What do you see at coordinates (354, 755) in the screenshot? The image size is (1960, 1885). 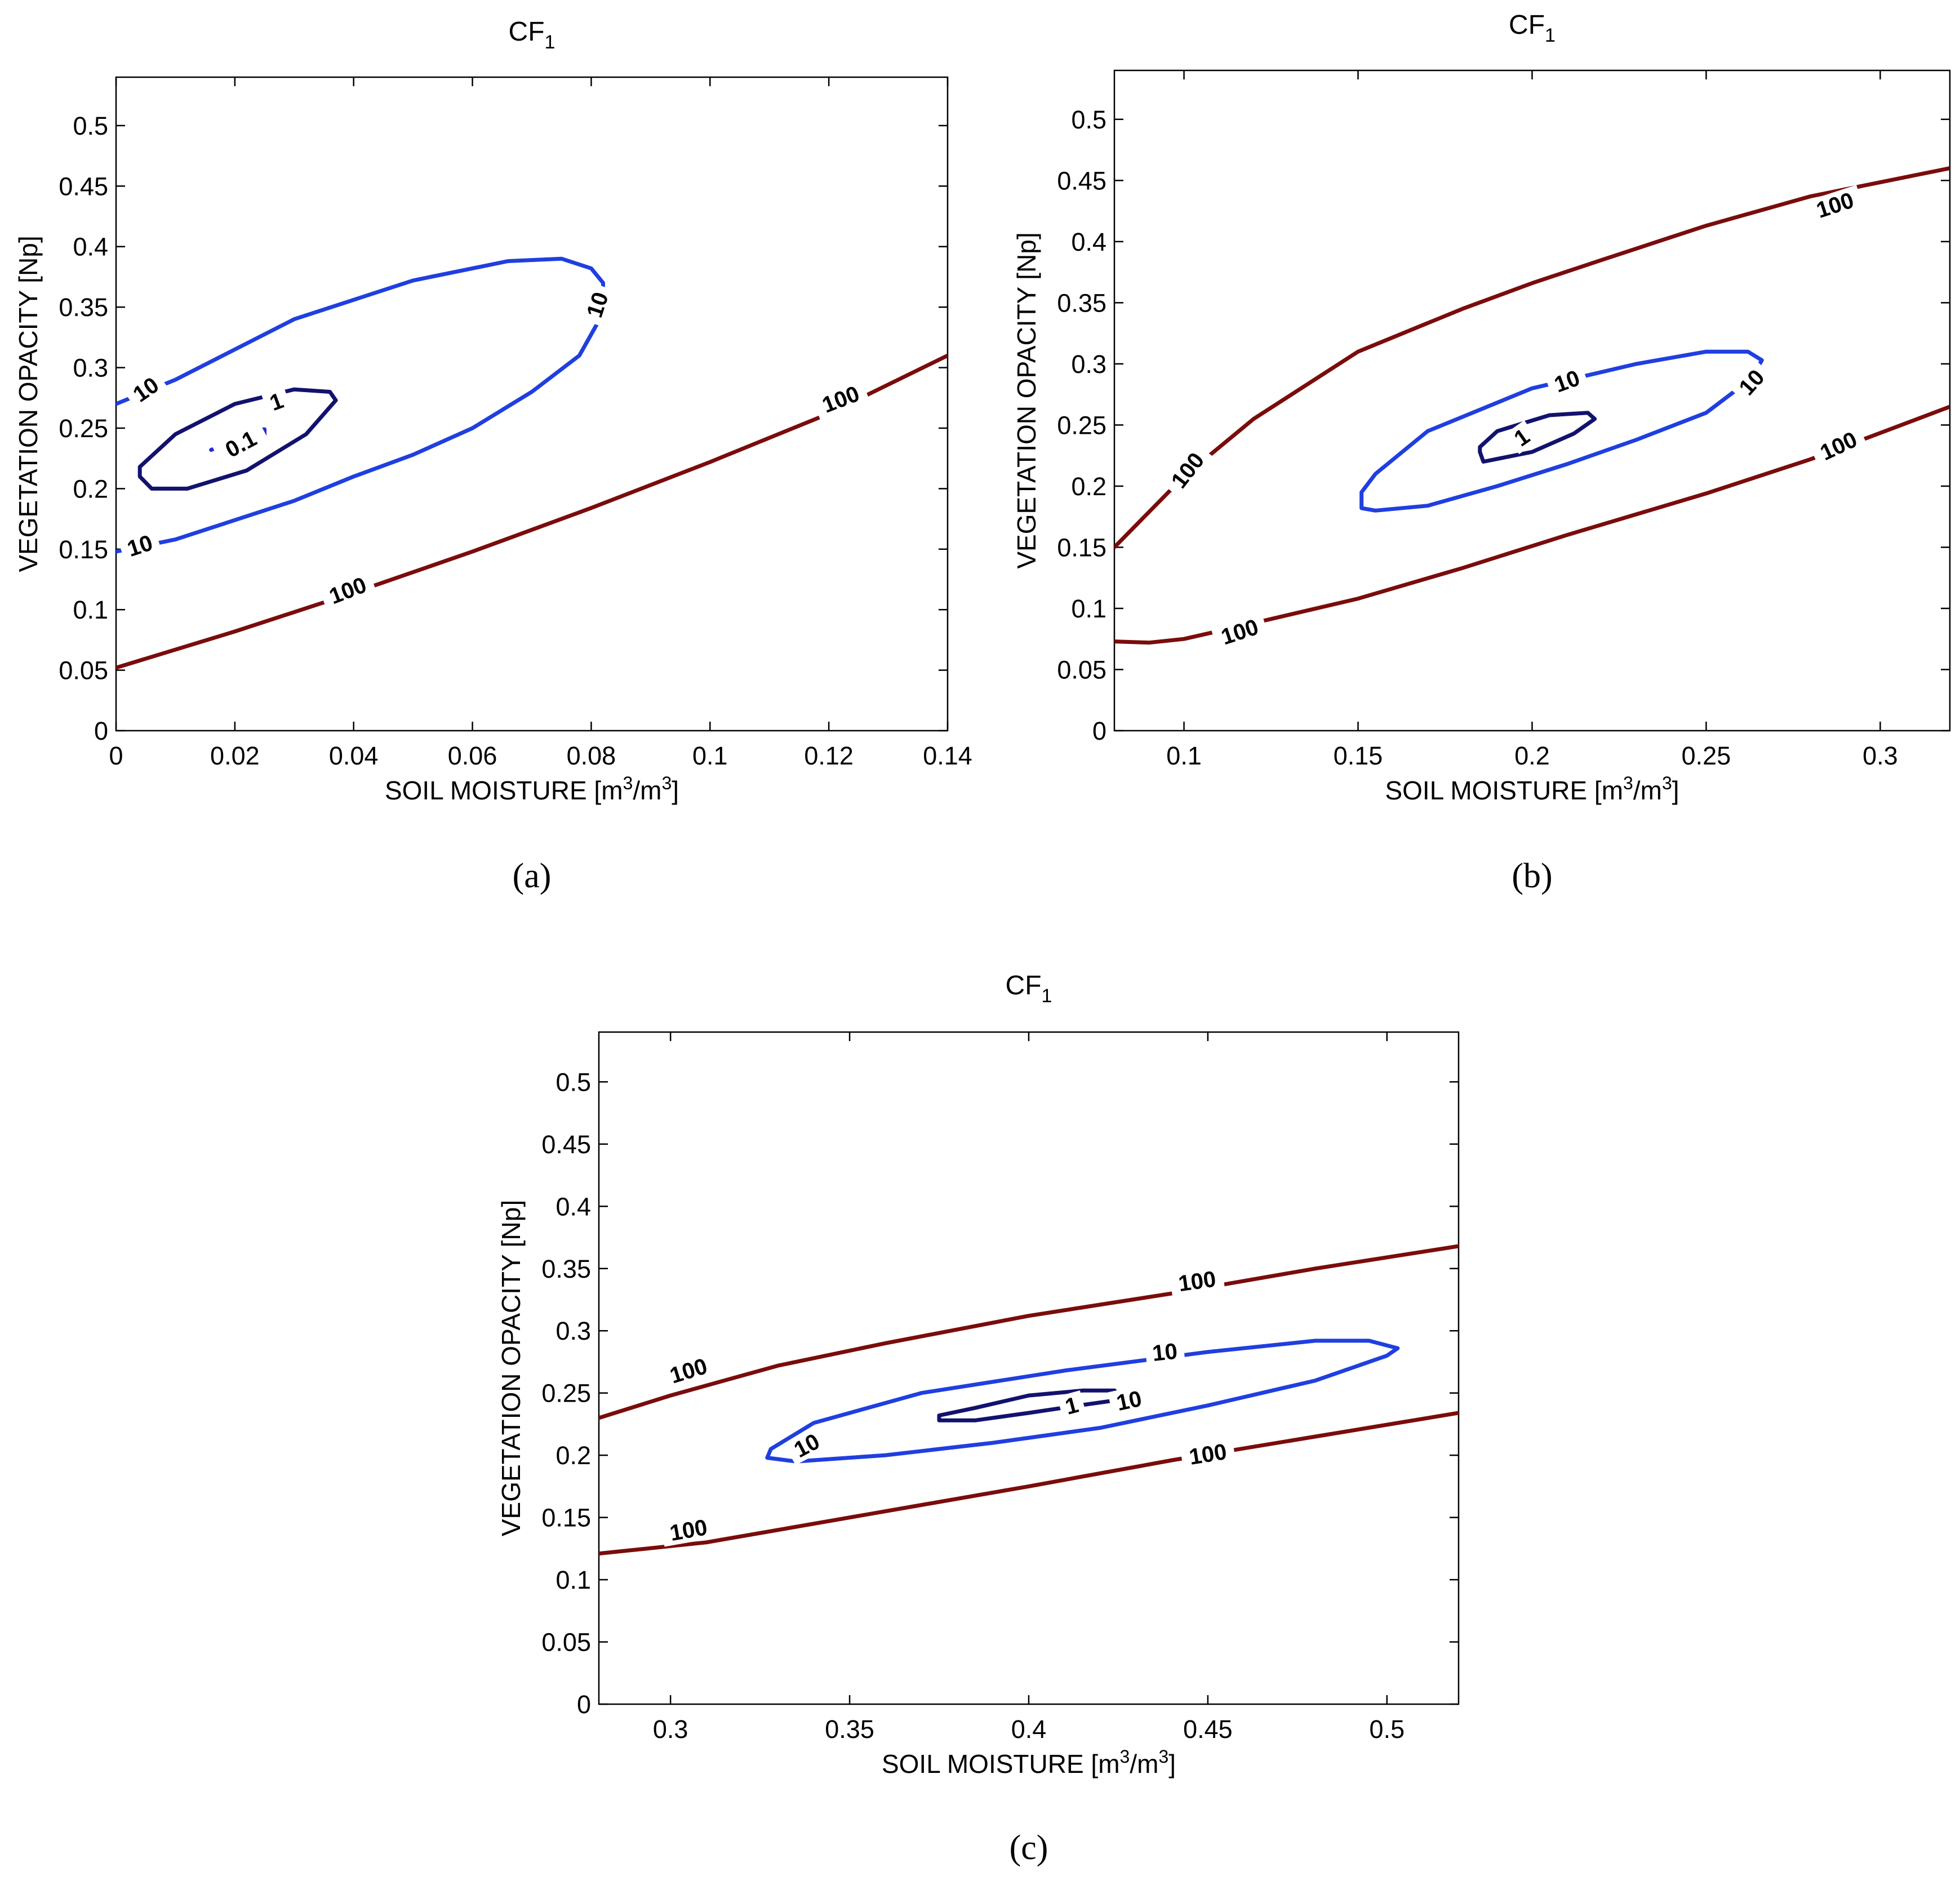 I see `x-tick-label: 0.04` at bounding box center [354, 755].